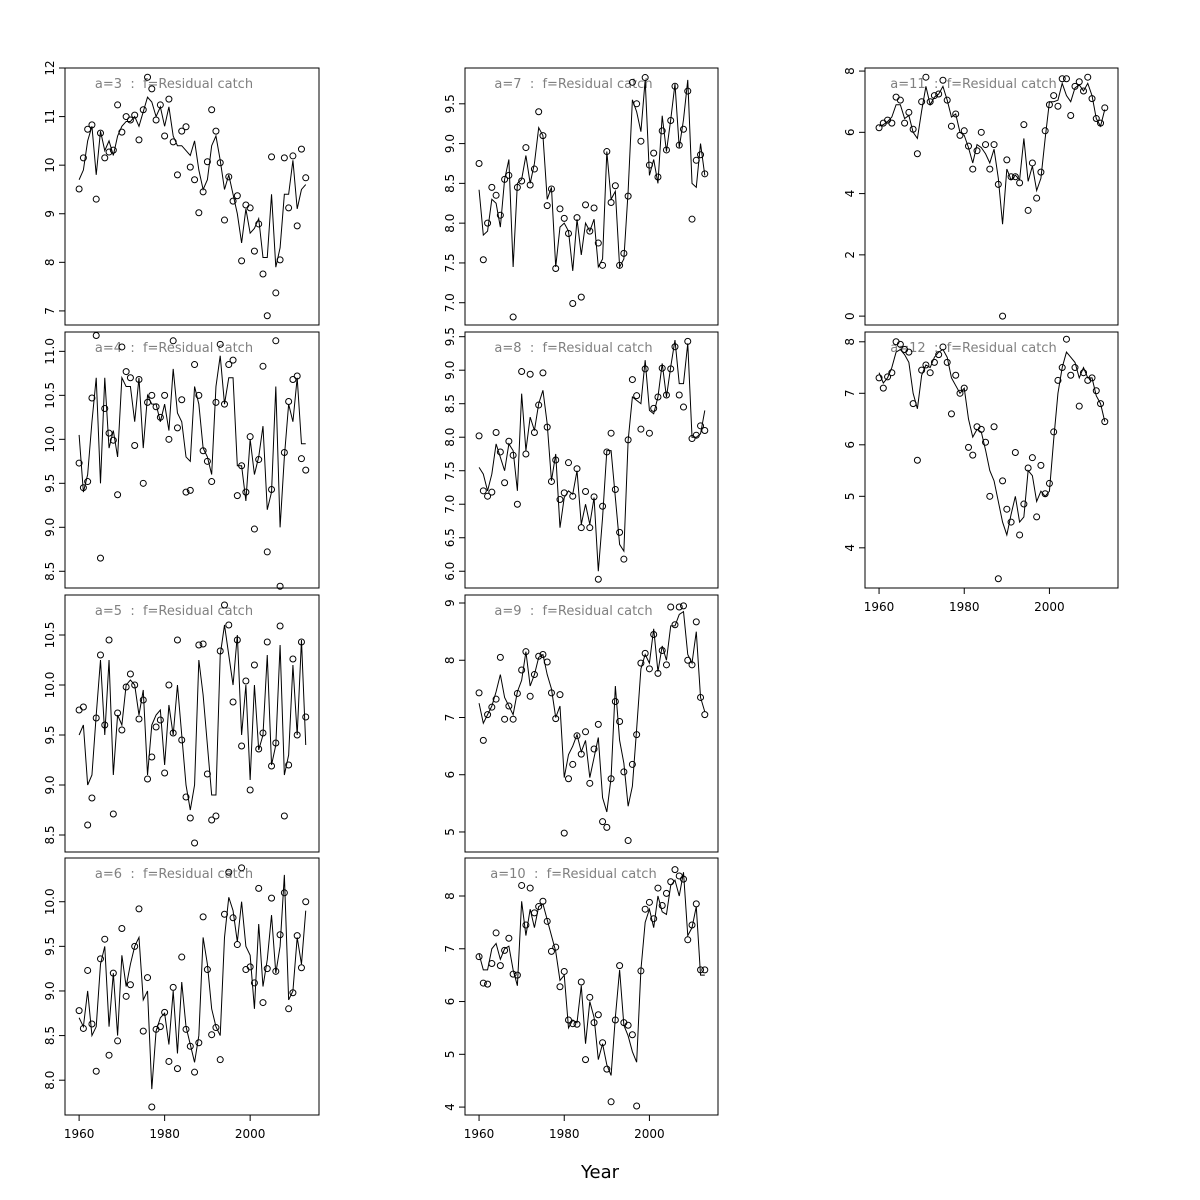 The height and width of the screenshot is (1200, 1200). What do you see at coordinates (573, 348) in the screenshot?
I see `panel-title: a=8 : f=Residual catch` at bounding box center [573, 348].